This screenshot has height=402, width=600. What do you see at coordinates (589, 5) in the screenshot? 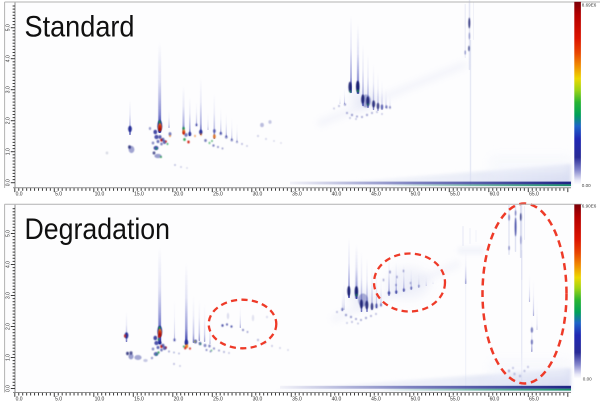
I see `svg-text: 8.69E6` at bounding box center [589, 5].